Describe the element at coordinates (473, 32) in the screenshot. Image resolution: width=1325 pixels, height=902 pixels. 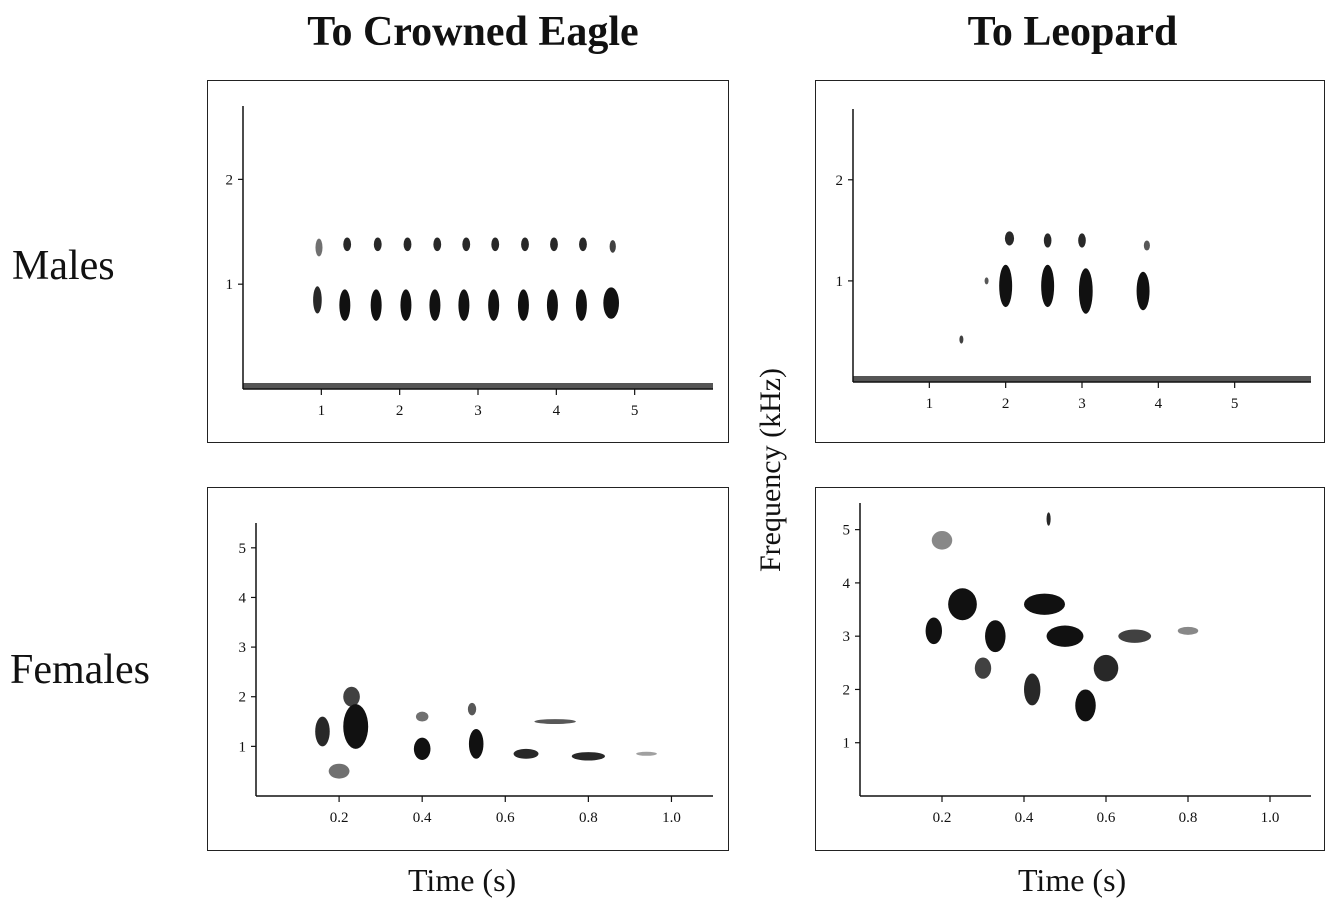
I see `column-title-crowned-eagle: To Crowned Eagle` at that location.